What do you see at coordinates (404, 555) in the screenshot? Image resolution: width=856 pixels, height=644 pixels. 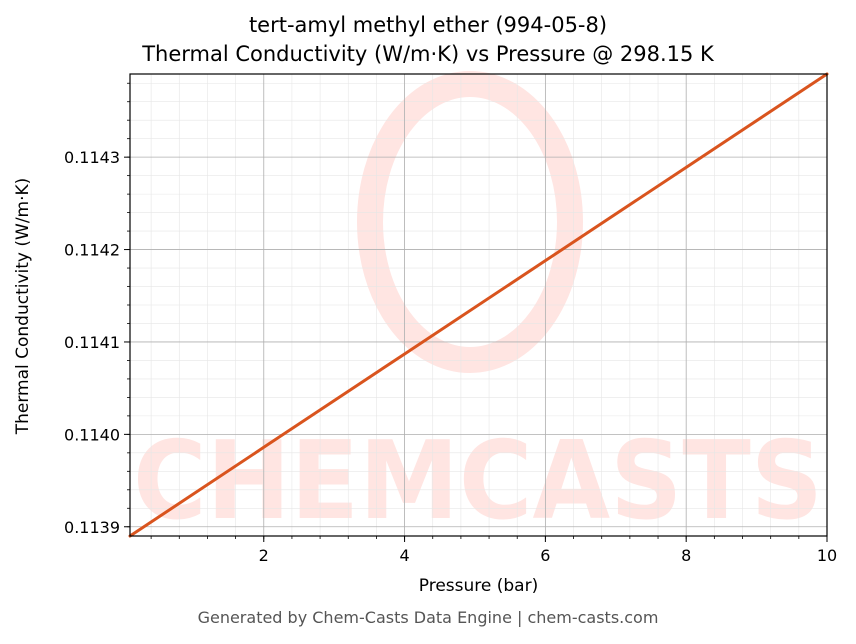 I see `x-tick-label: 4` at bounding box center [404, 555].